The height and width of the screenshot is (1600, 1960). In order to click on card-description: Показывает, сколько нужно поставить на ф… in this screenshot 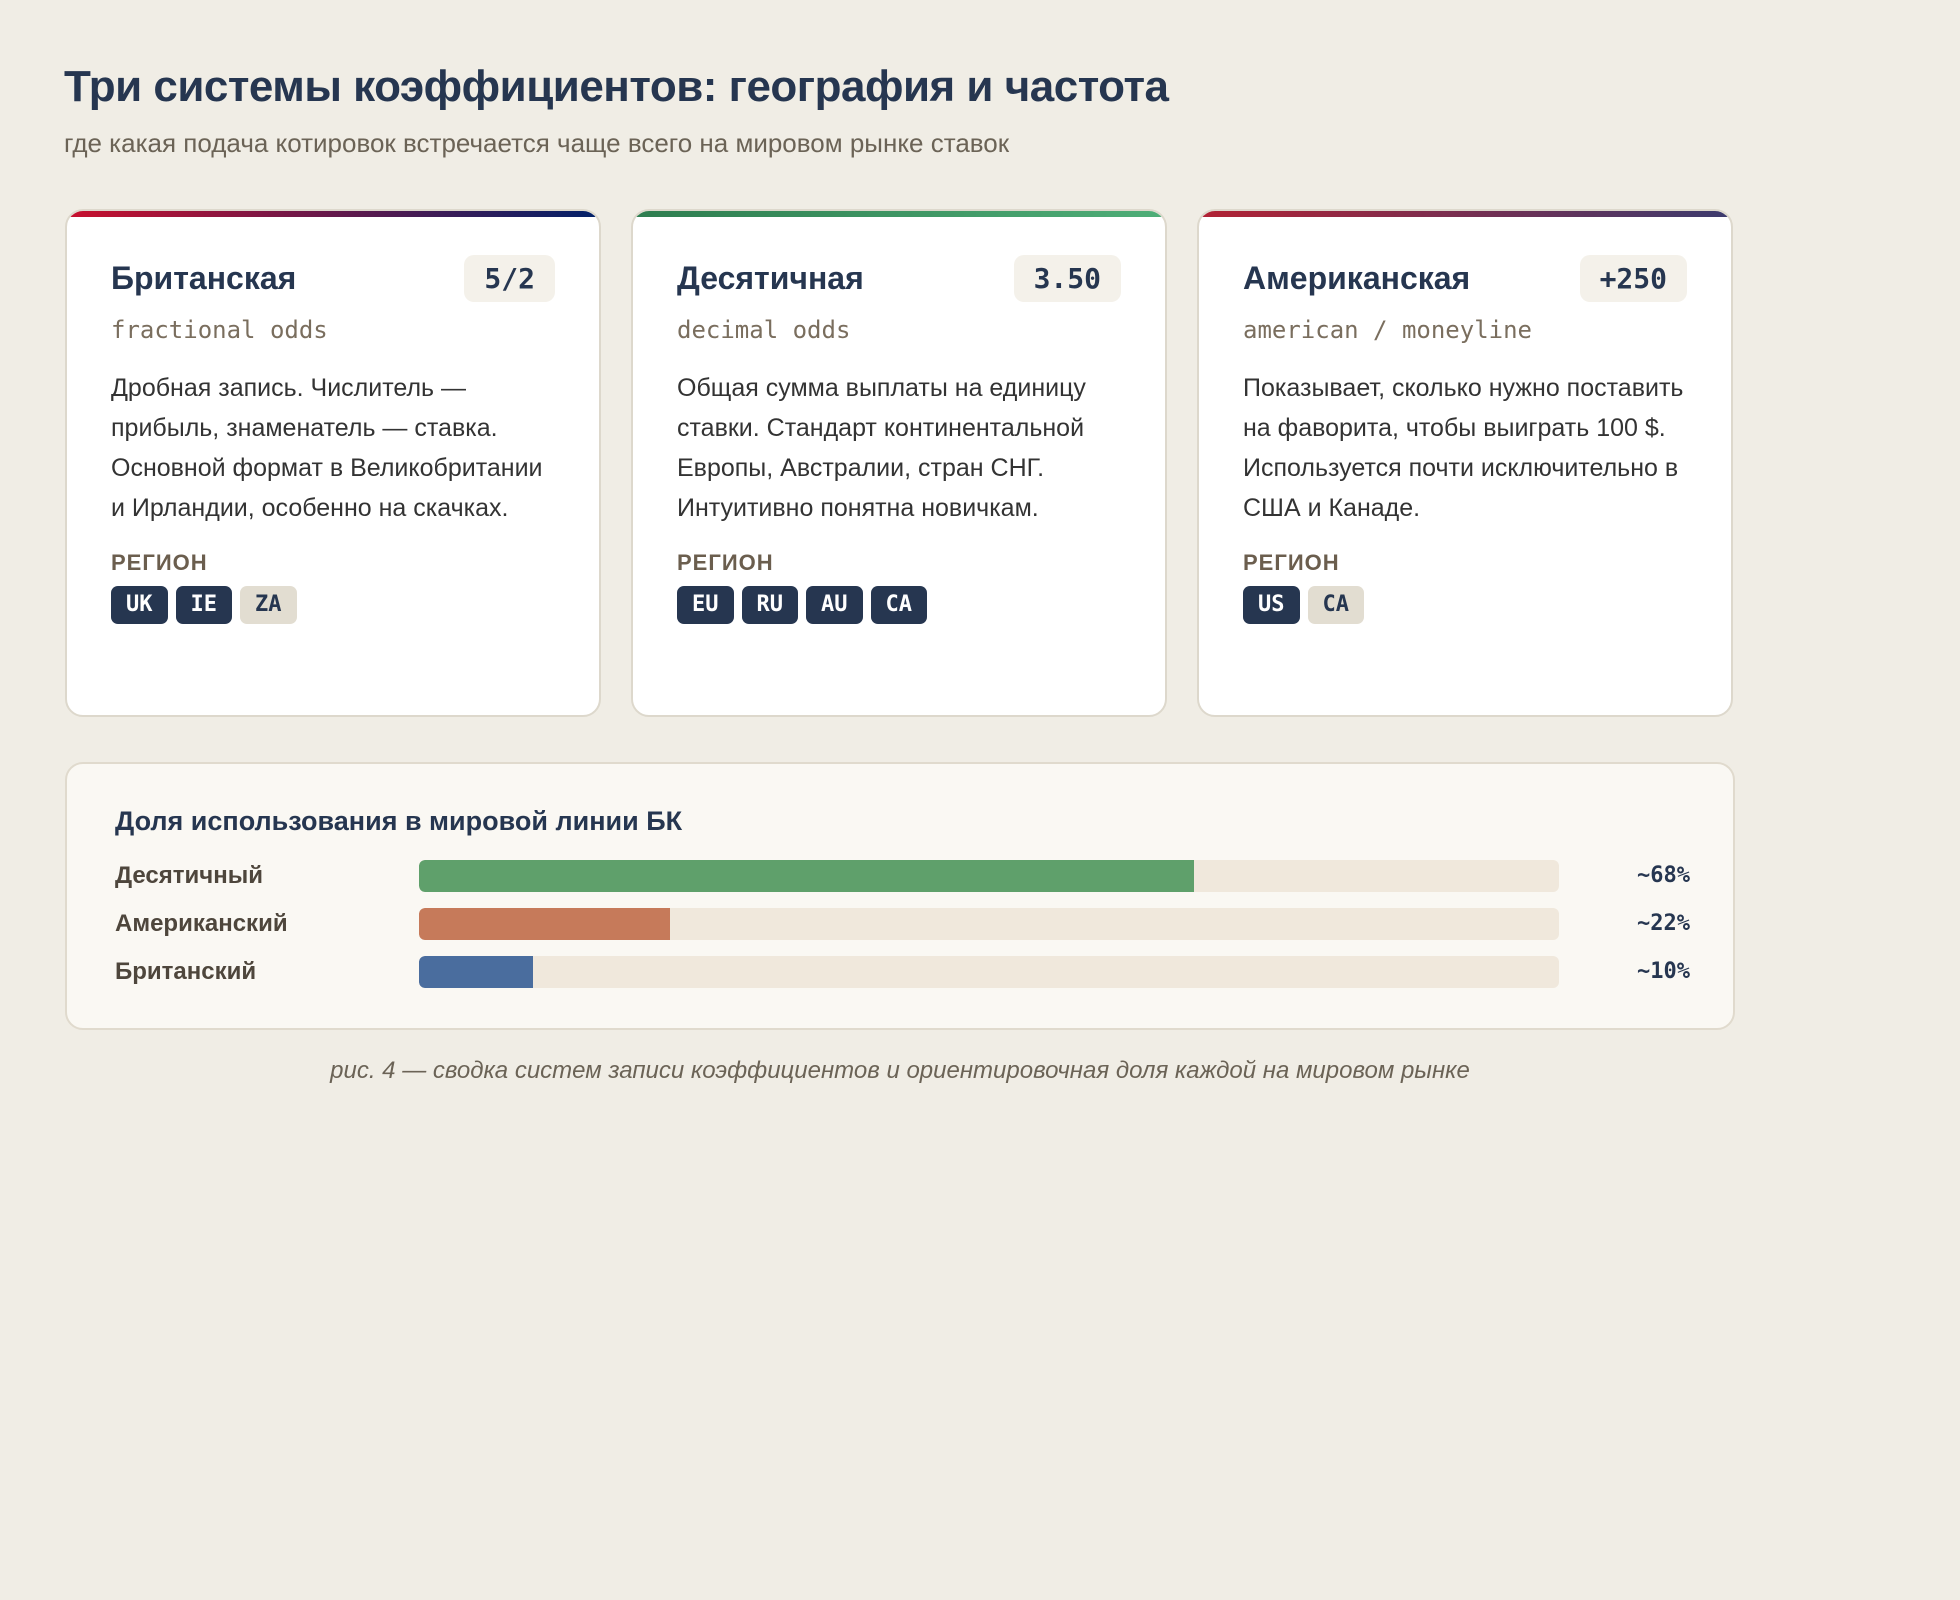, I will do `click(1463, 448)`.